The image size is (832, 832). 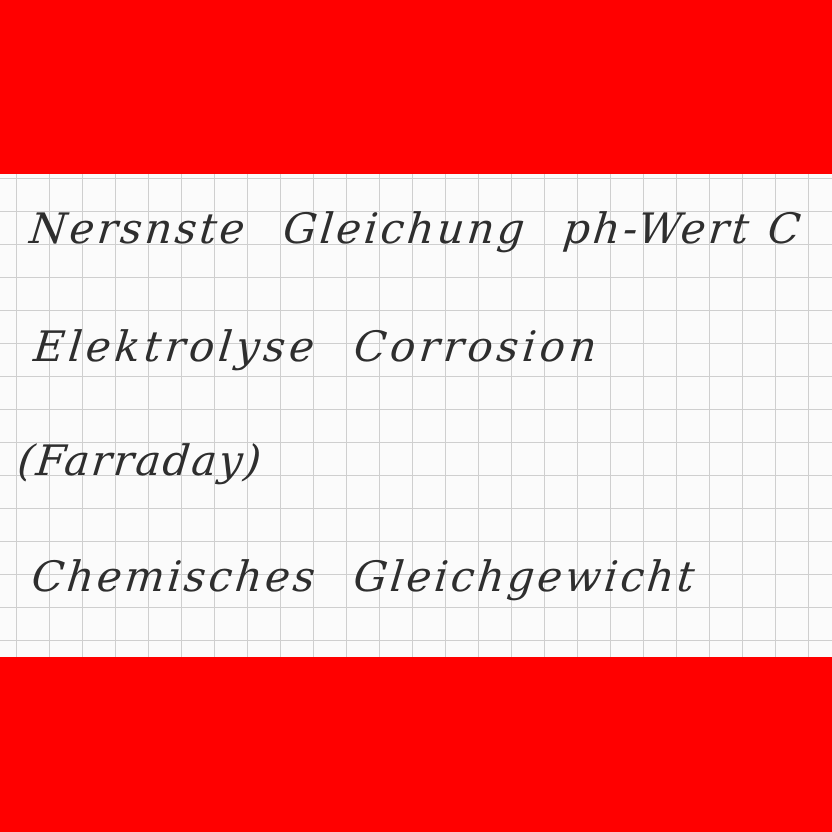 What do you see at coordinates (477, 346) in the screenshot?
I see `word-corrosion: Corrosion` at bounding box center [477, 346].